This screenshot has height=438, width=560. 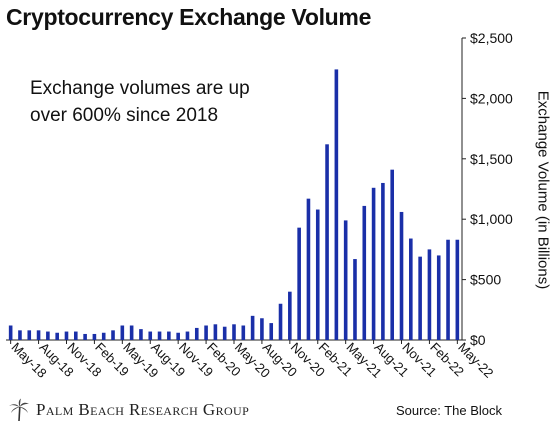 What do you see at coordinates (487, 189) in the screenshot?
I see `y-axis-ticks: $0 $500 $1,000 $1,500 $2,000 $2,500` at bounding box center [487, 189].